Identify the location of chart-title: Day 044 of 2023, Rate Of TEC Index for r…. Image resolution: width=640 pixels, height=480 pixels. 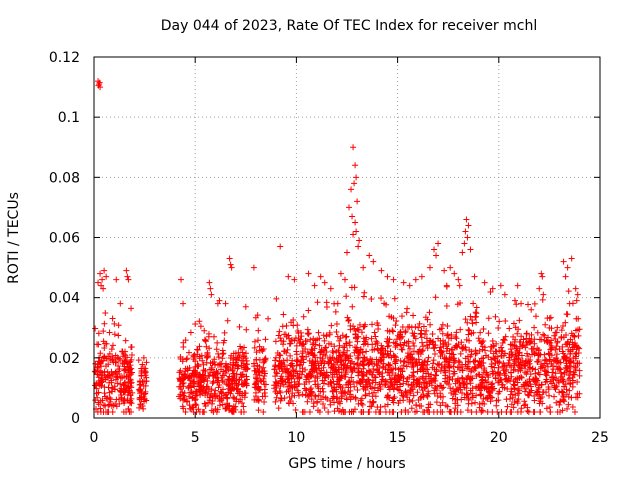
(349, 26).